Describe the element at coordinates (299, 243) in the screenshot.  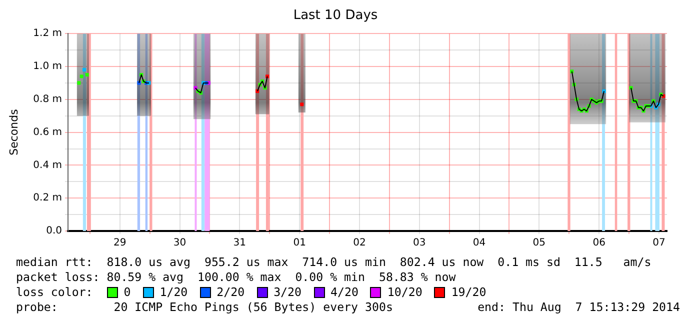
I see `x-tick-label: 01` at that location.